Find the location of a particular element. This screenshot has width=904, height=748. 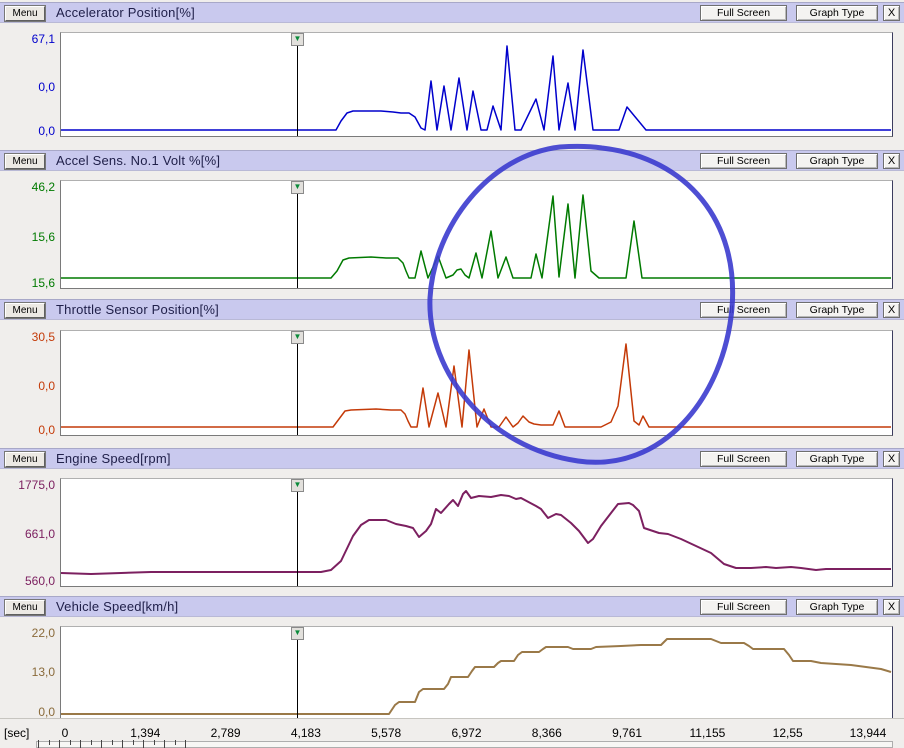

time-tick-label: 5,578 is located at coordinates (386, 733).